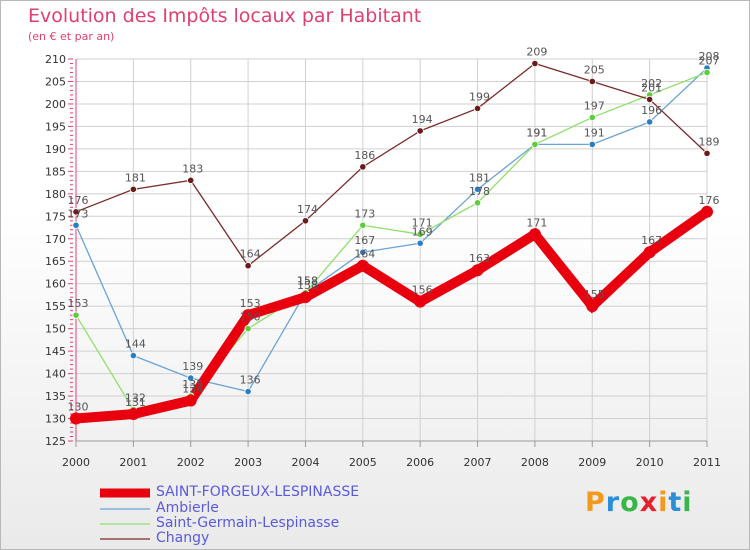 The height and width of the screenshot is (550, 750). I want to click on point-saint-germain-lespinasse-2006, so click(420, 234).